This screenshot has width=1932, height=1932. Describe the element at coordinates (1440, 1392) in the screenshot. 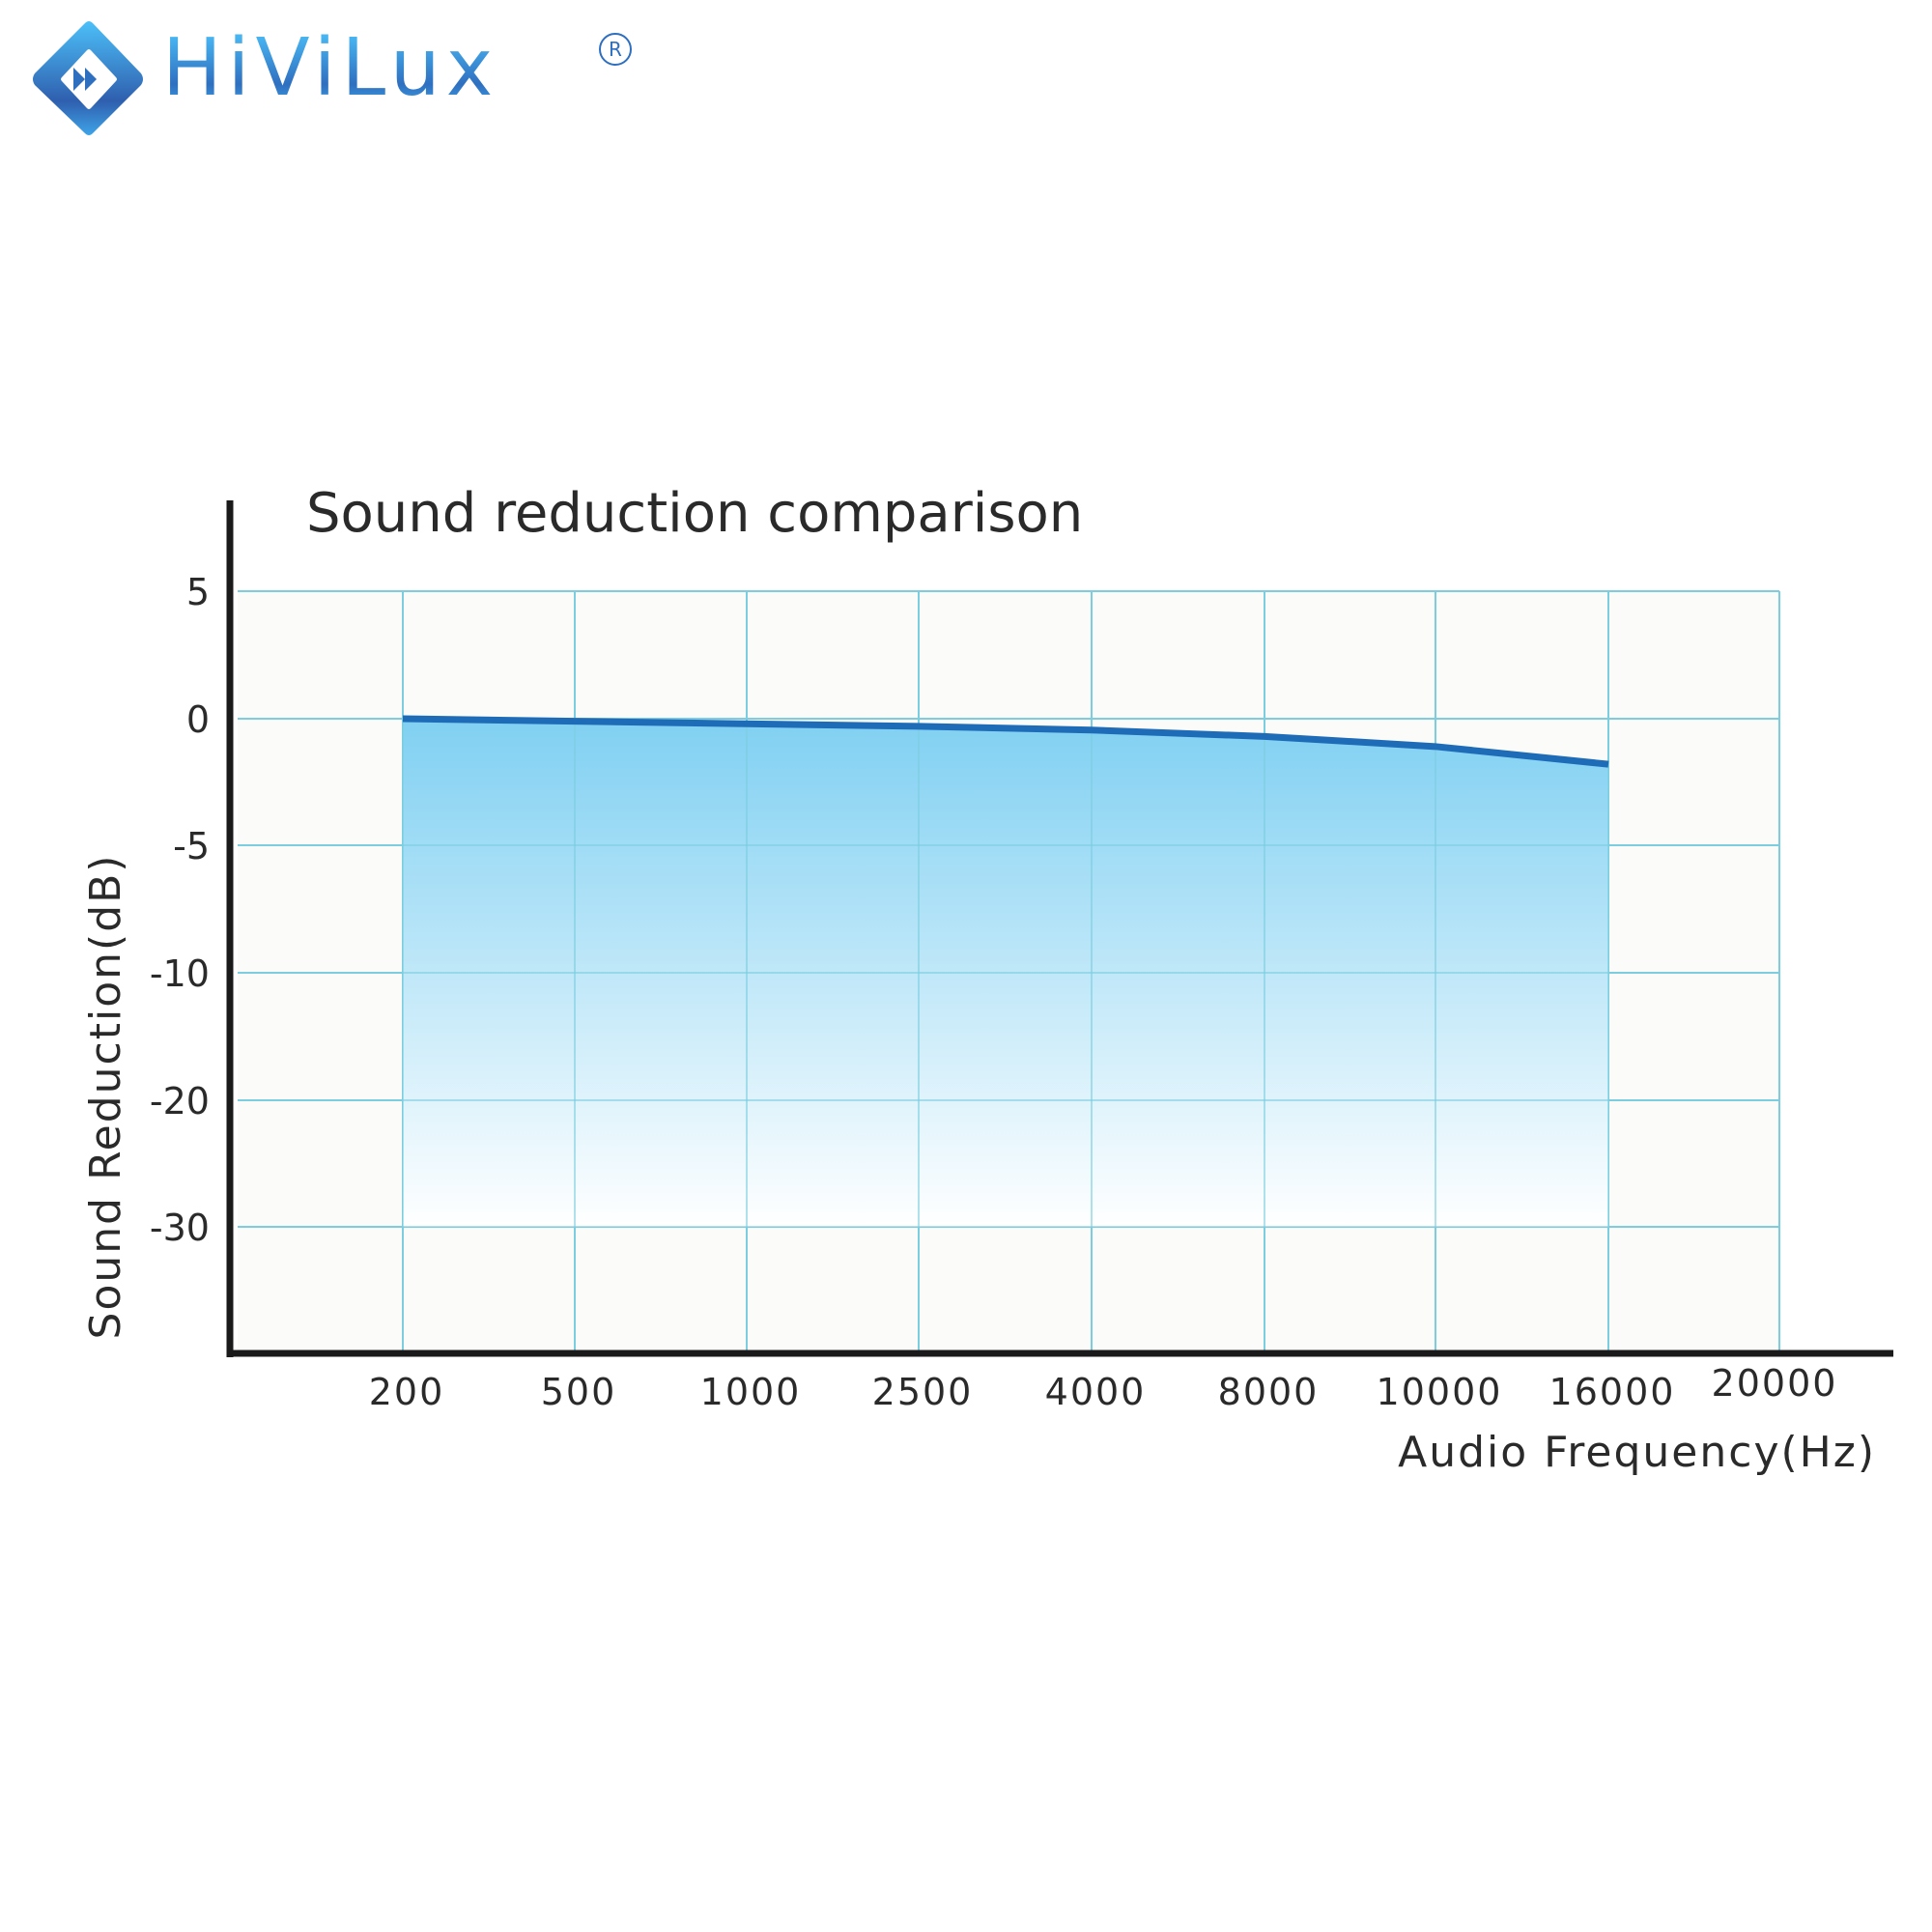

I see `x-tick-label: 10000` at that location.